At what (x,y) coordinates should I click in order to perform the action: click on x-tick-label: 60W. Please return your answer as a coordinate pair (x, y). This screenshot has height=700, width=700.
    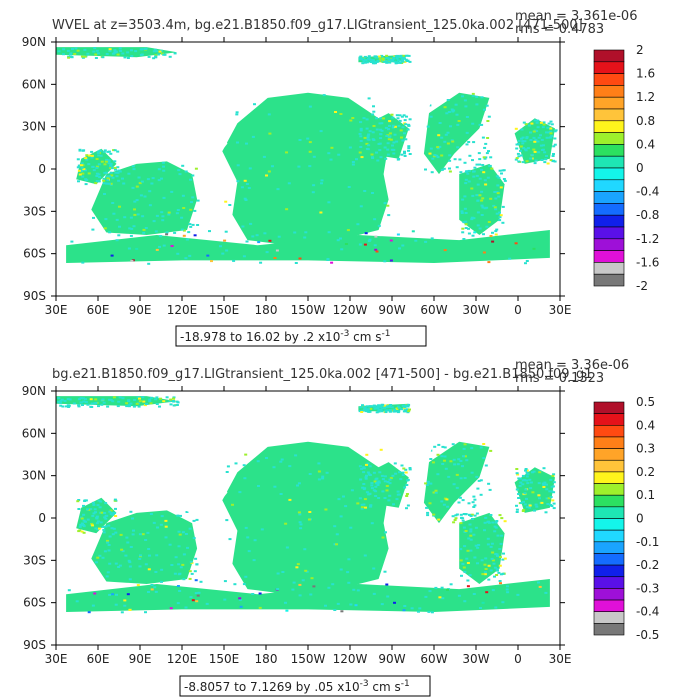
    Looking at the image, I should click on (433, 310).